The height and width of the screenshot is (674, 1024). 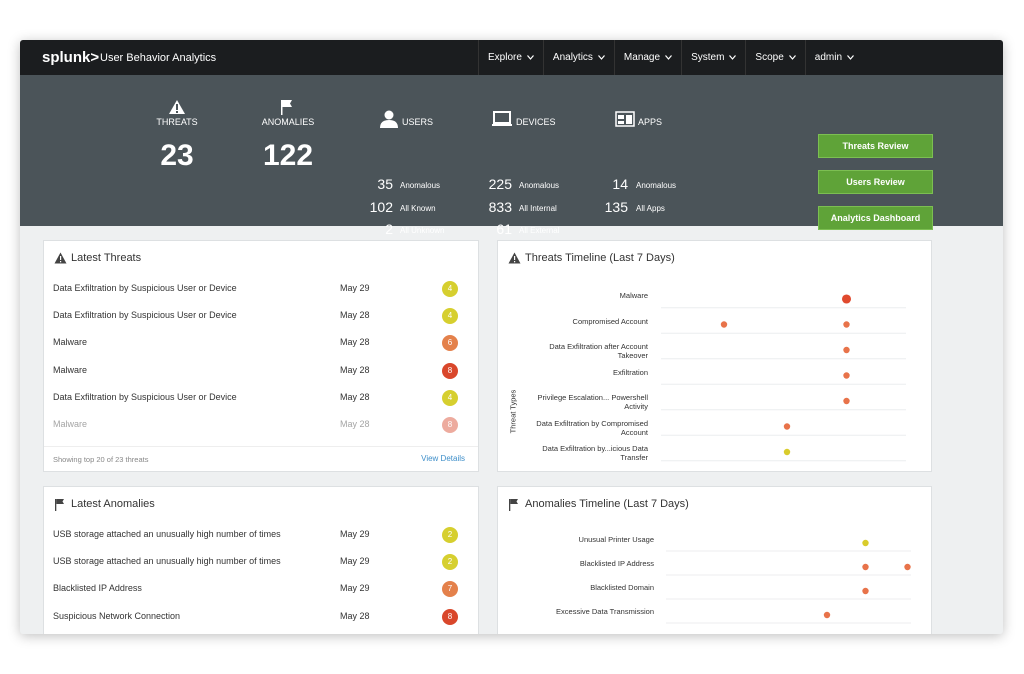 What do you see at coordinates (625, 119) in the screenshot?
I see `apps-icon` at bounding box center [625, 119].